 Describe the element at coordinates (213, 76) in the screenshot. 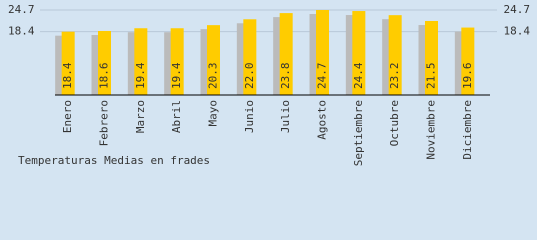

I see `value-label: 20.3` at that location.